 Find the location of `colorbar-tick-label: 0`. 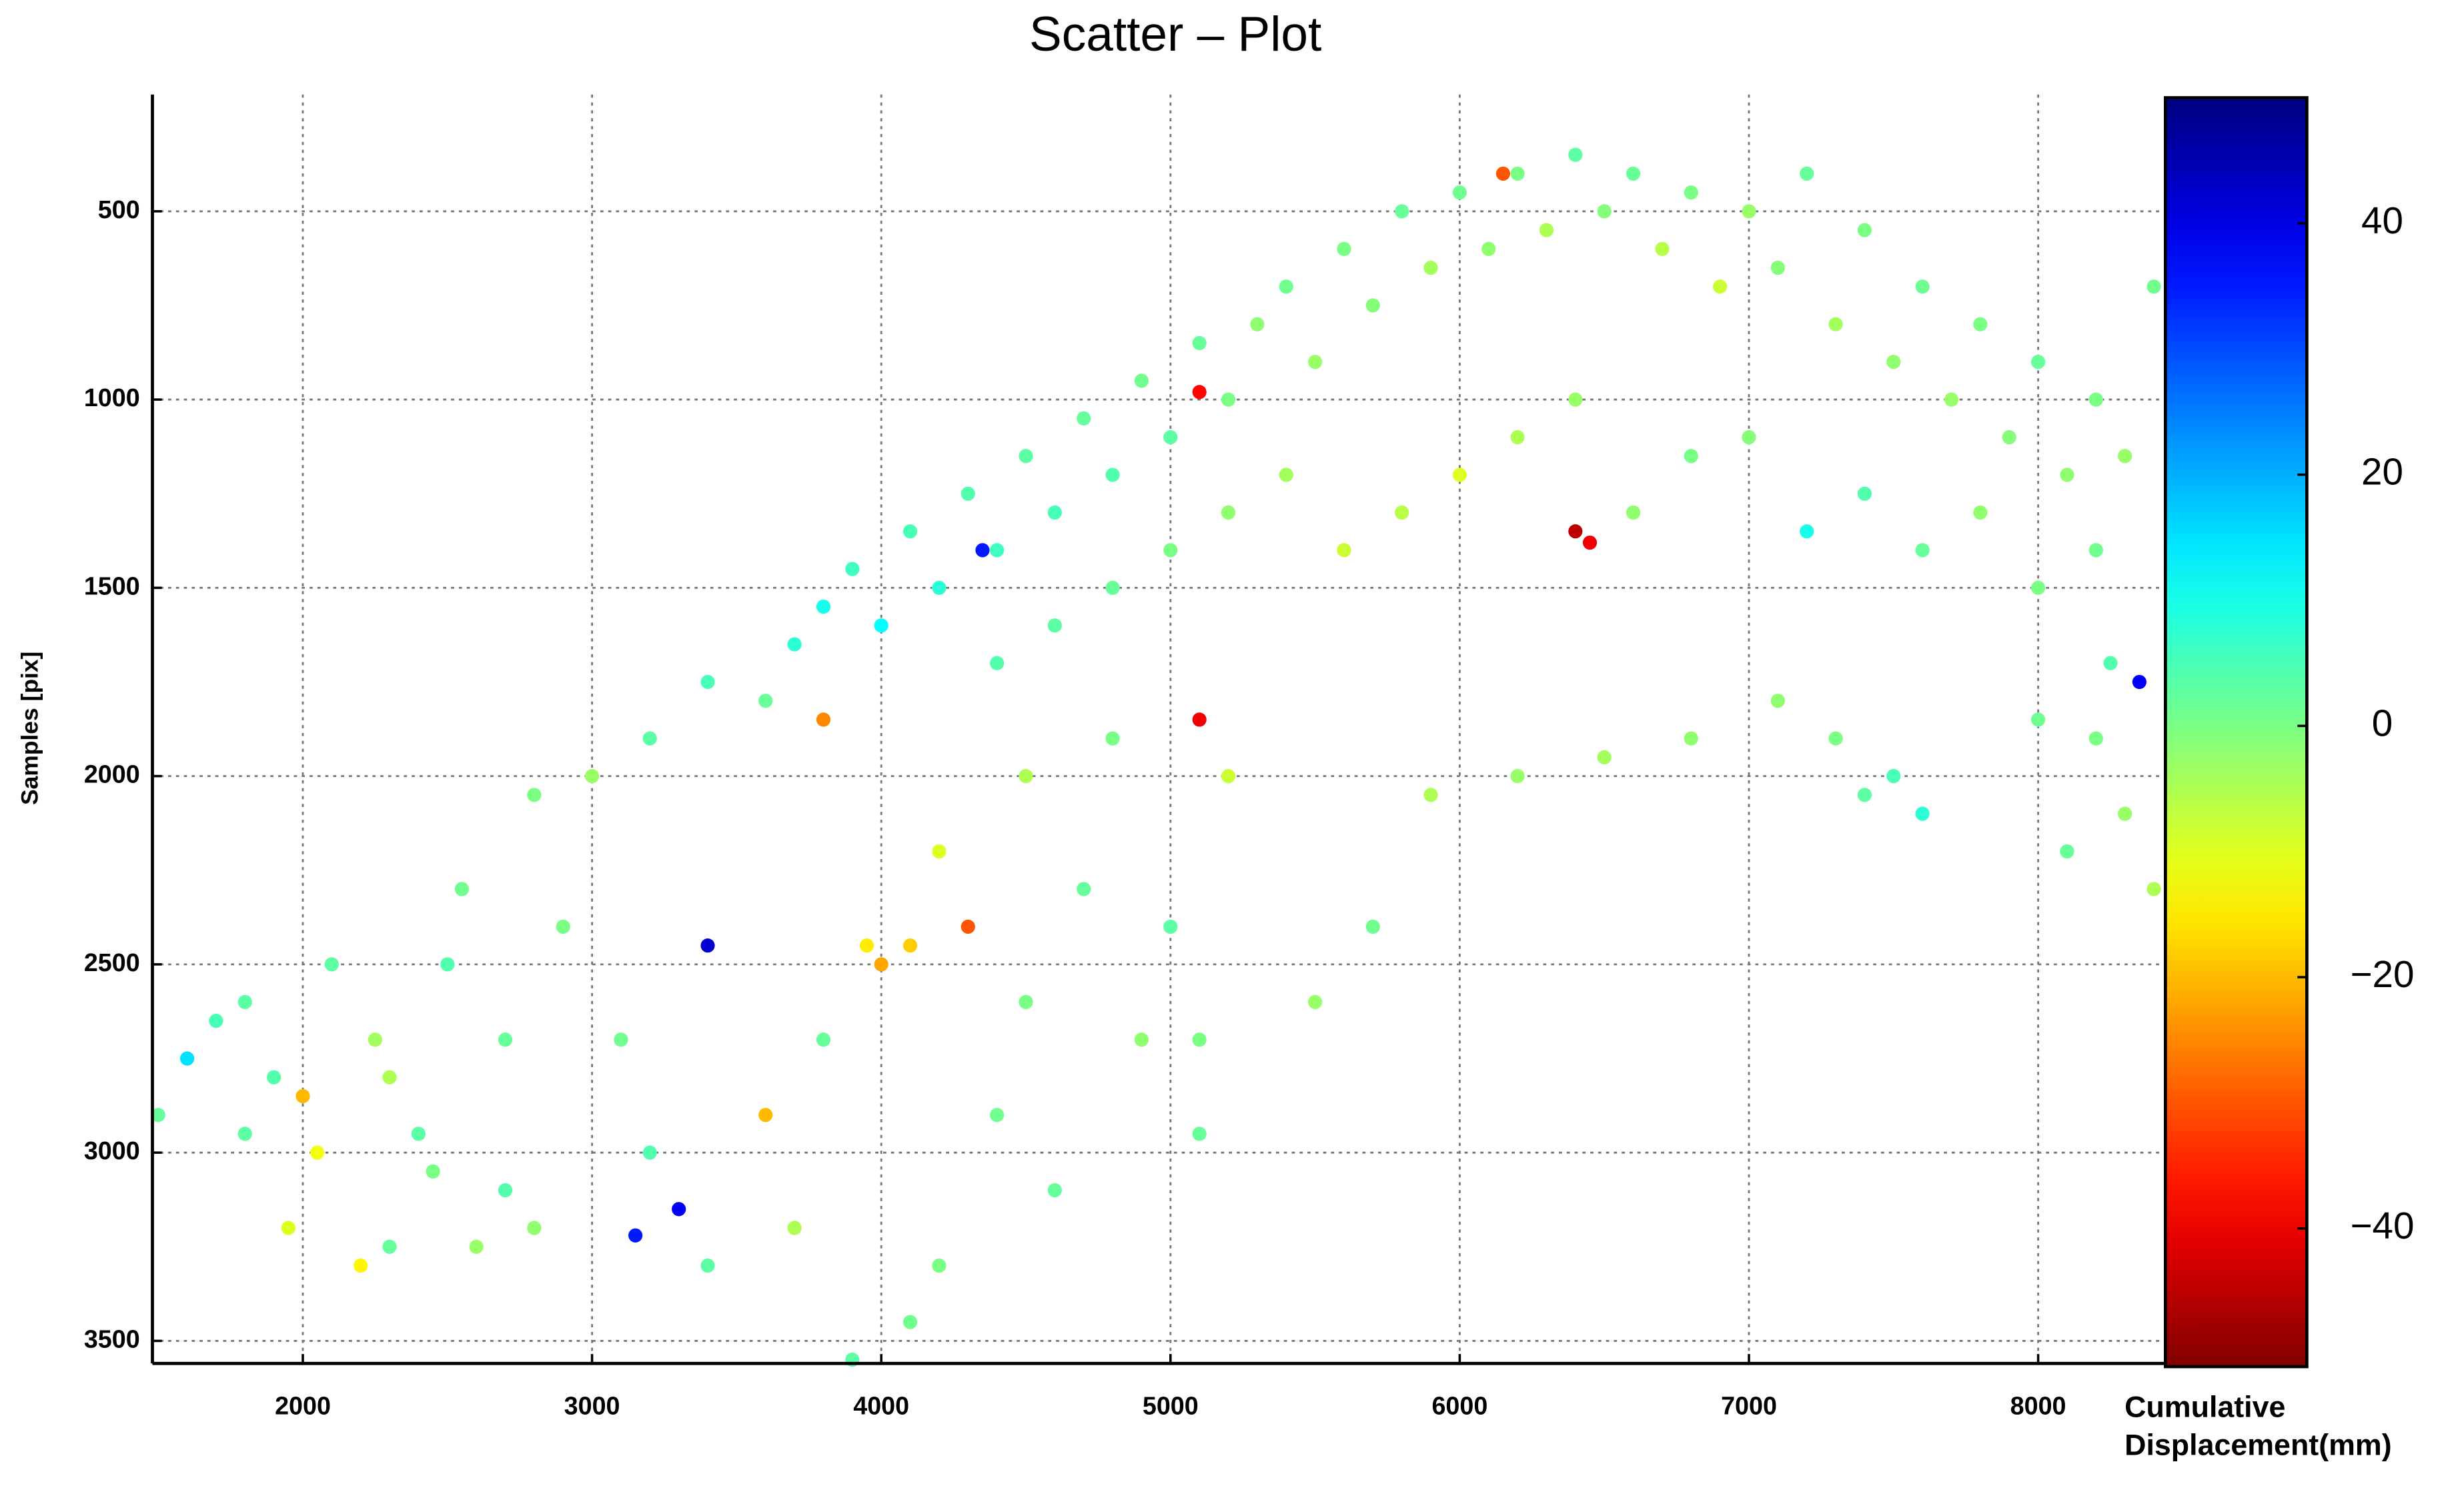

colorbar-tick-label: 0 is located at coordinates (2382, 723).